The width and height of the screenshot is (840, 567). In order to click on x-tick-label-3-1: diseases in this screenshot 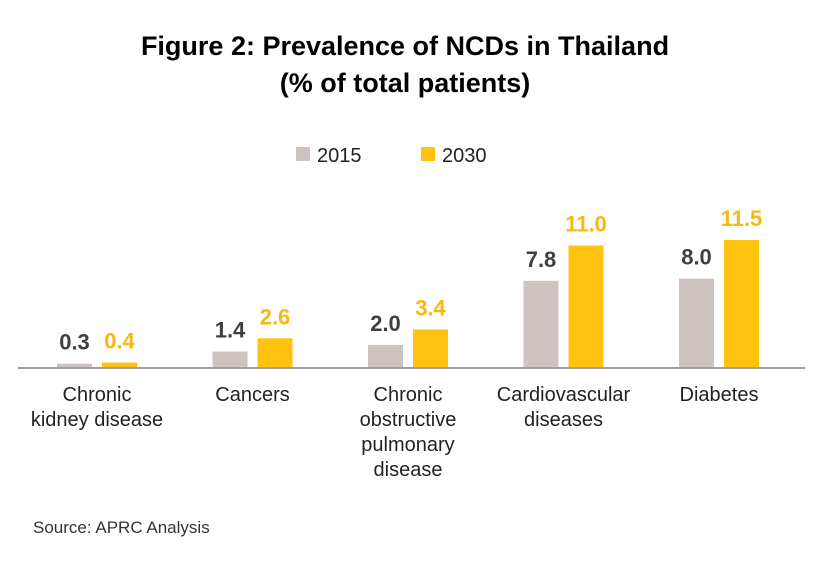, I will do `click(563, 420)`.